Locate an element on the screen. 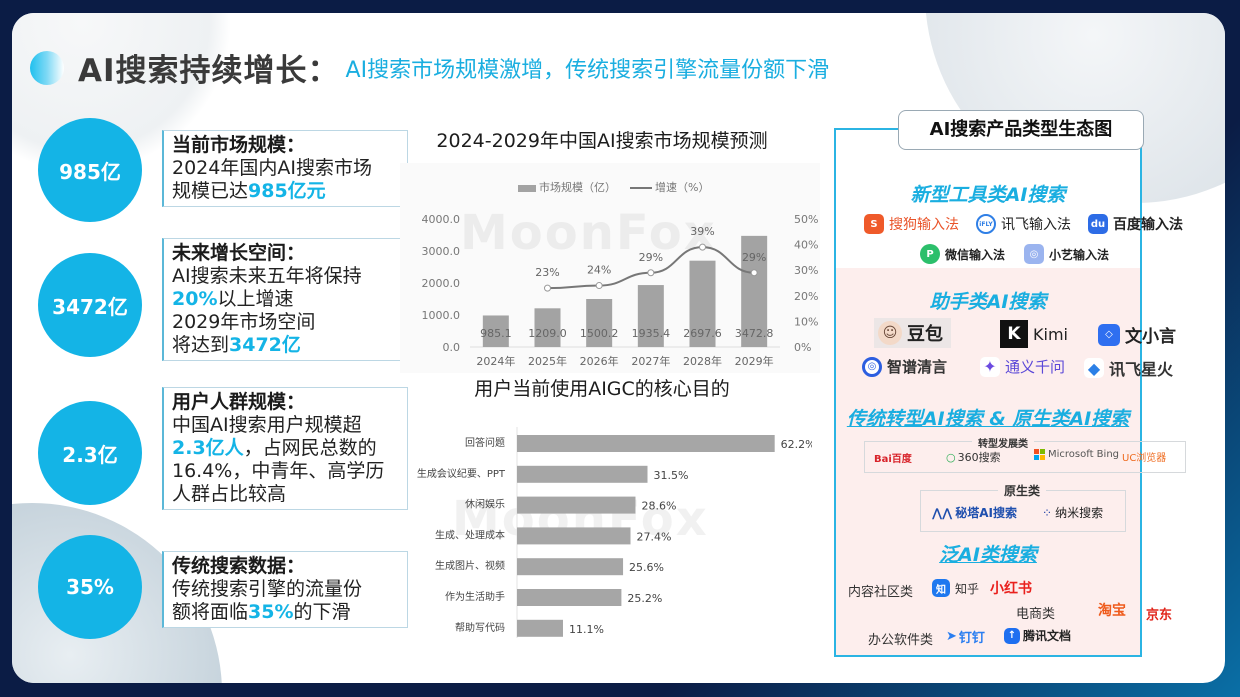 This screenshot has height=697, width=1240. xinghuo-logo-icon: ◆ is located at coordinates (1094, 368).